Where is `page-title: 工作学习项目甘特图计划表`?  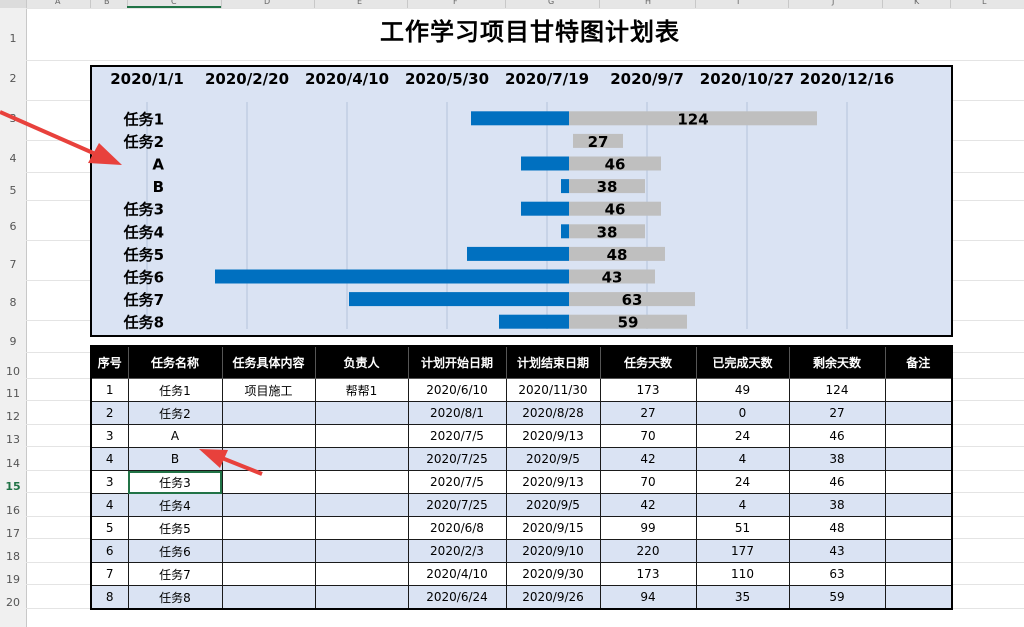
page-title: 工作学习项目甘特图计划表 is located at coordinates (530, 32).